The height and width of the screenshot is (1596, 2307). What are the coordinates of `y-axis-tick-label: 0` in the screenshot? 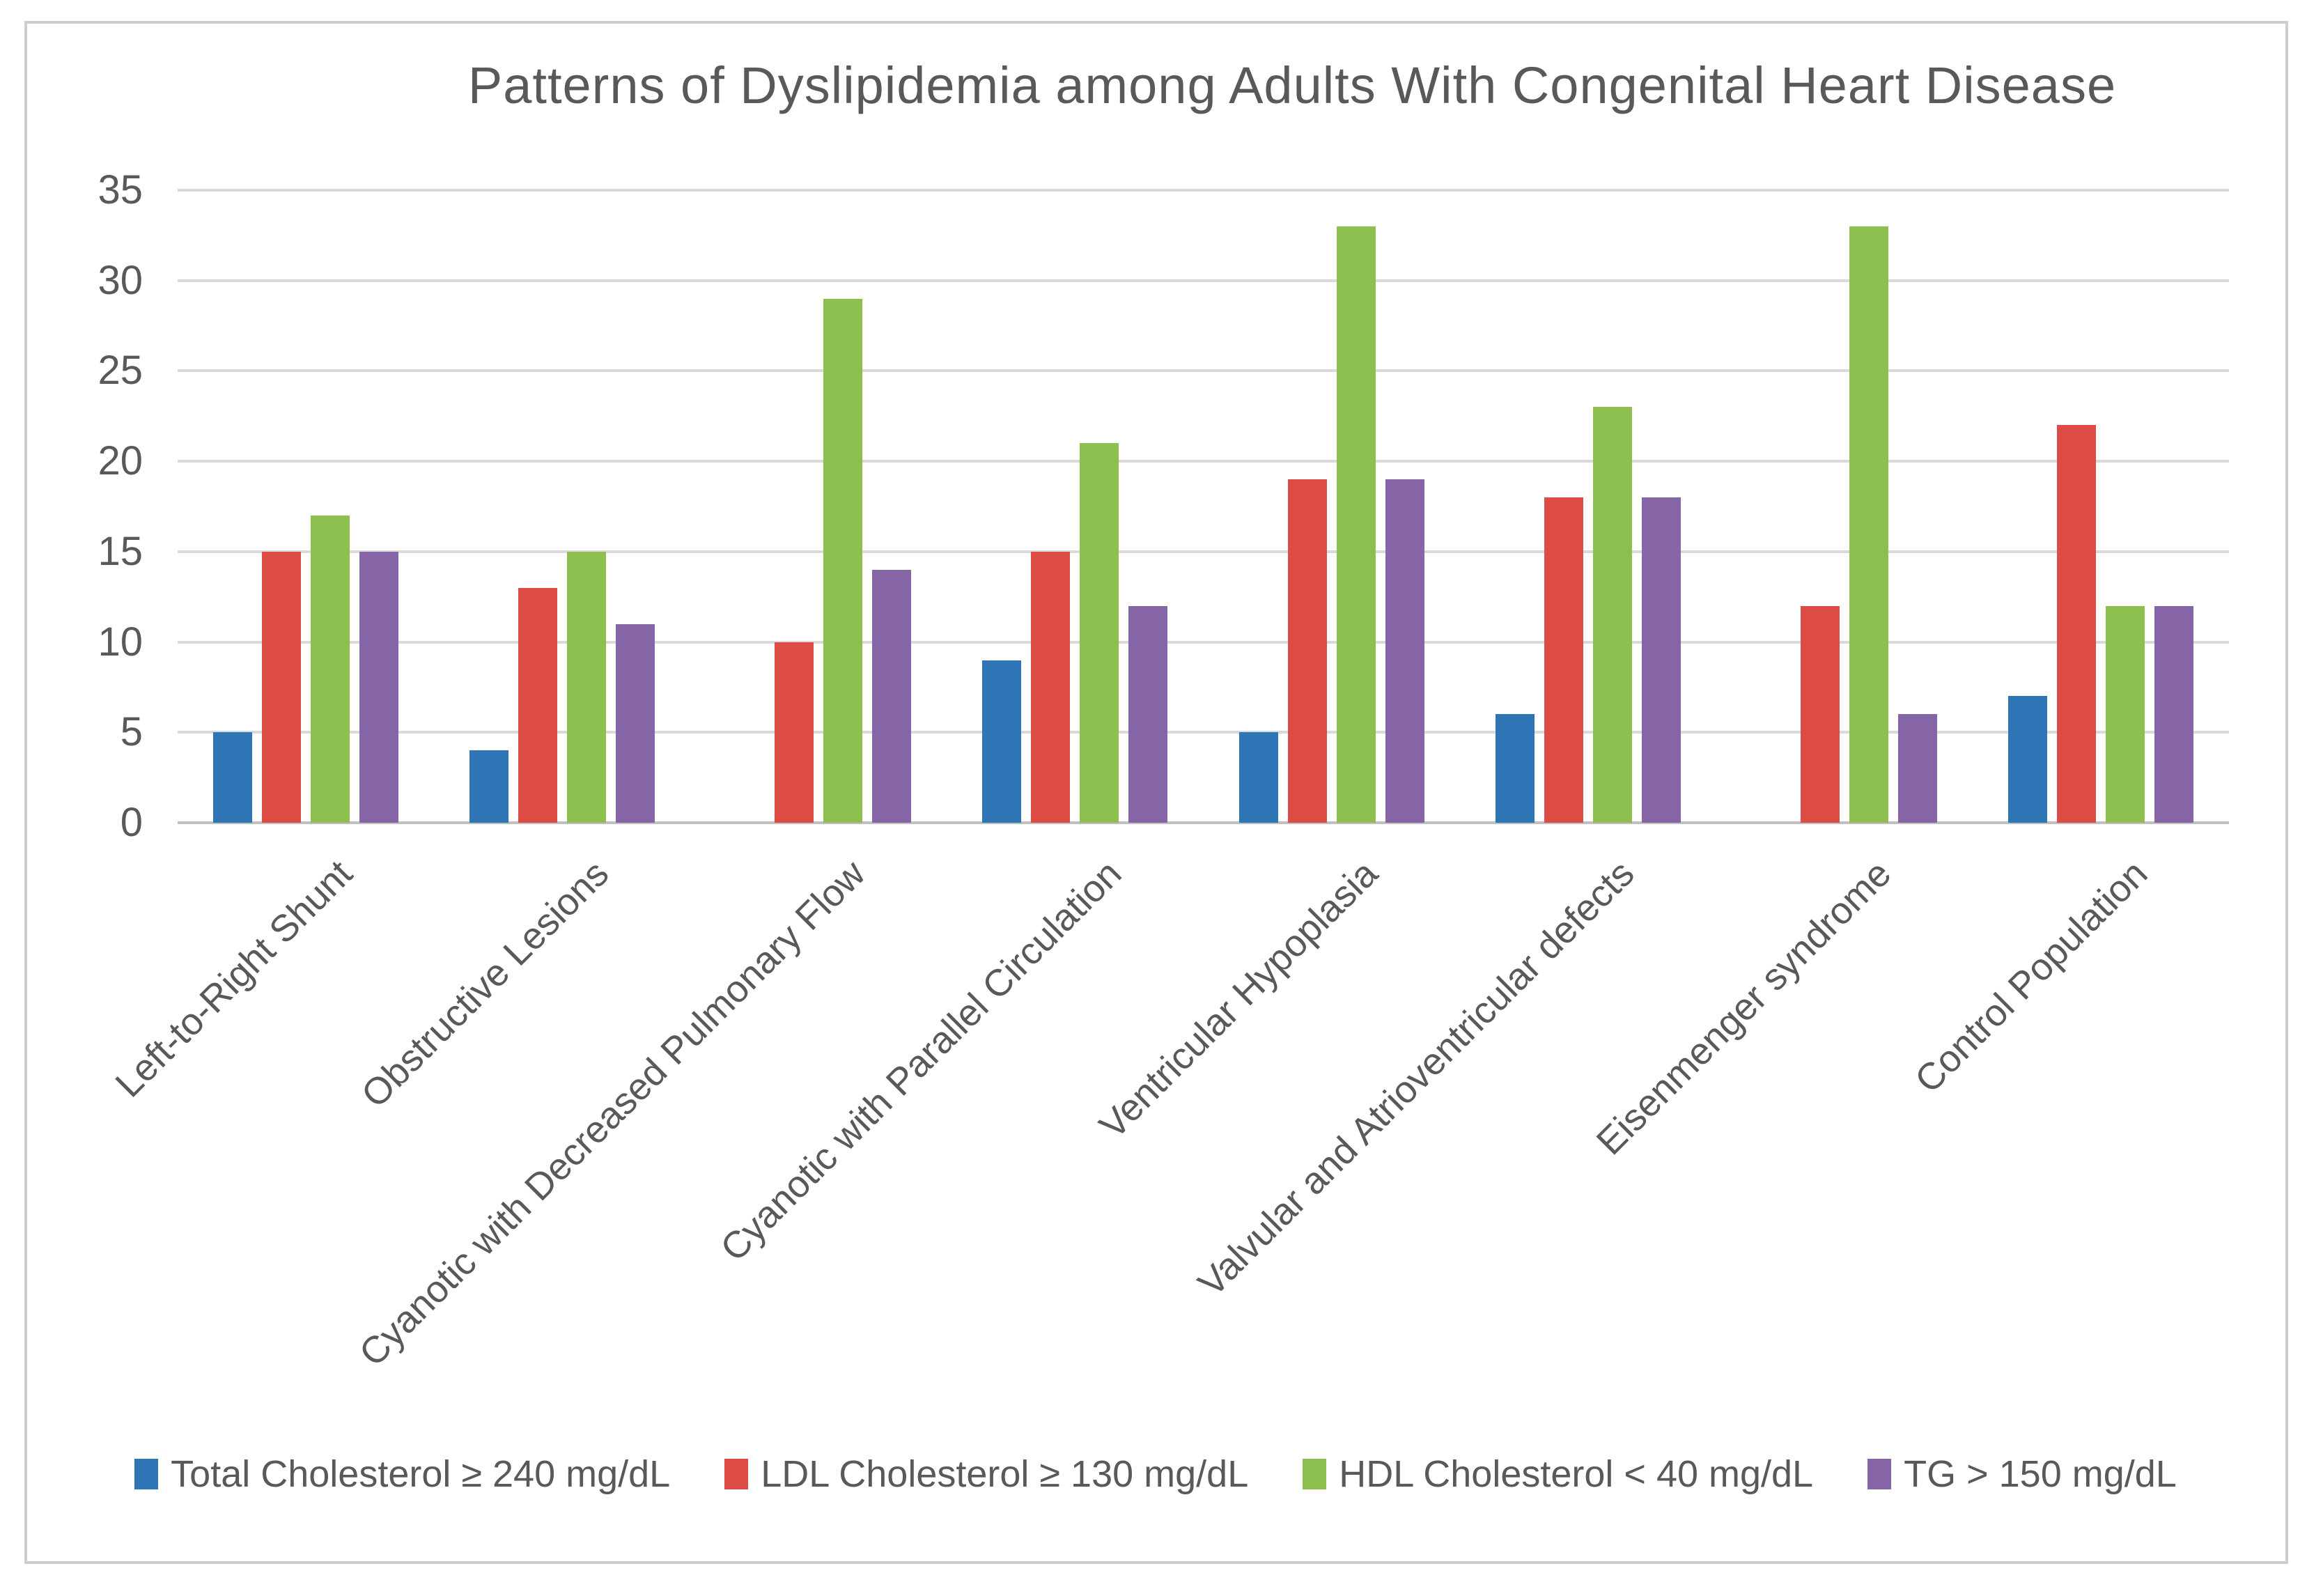 It's located at (132, 822).